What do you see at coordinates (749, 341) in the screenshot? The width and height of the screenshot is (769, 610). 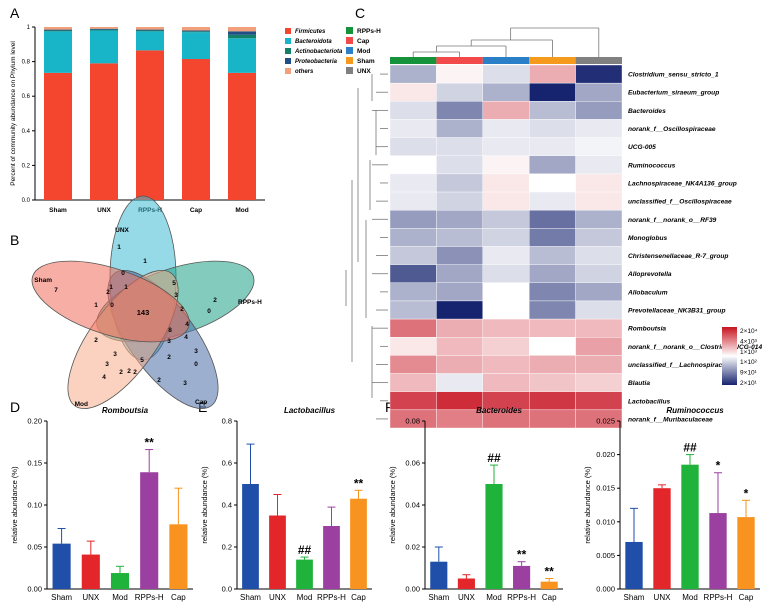 I see `c-scale-label: 4×10³` at bounding box center [749, 341].